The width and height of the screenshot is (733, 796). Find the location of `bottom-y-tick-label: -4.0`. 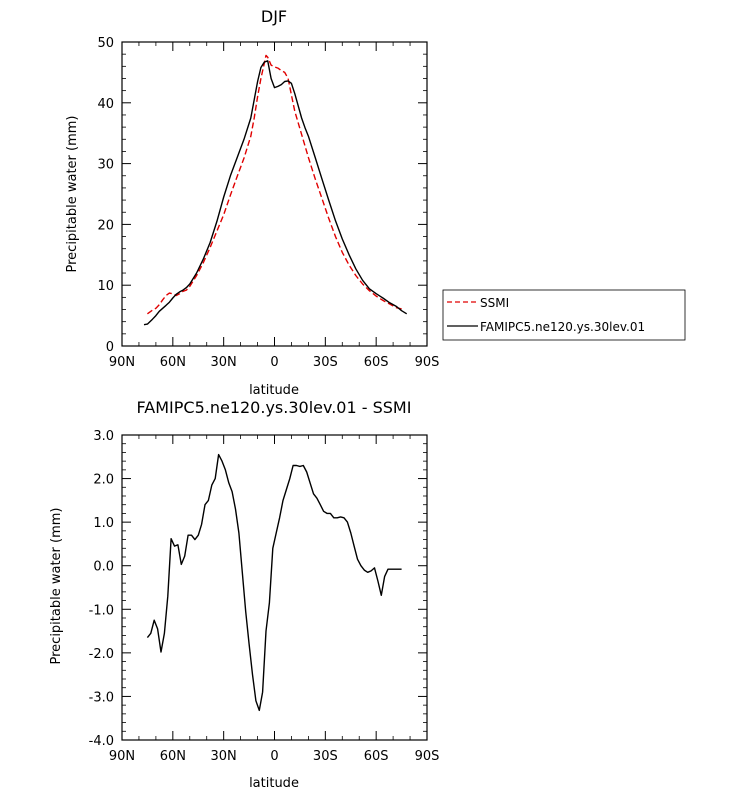

bottom-y-tick-label: -4.0 is located at coordinates (101, 741).